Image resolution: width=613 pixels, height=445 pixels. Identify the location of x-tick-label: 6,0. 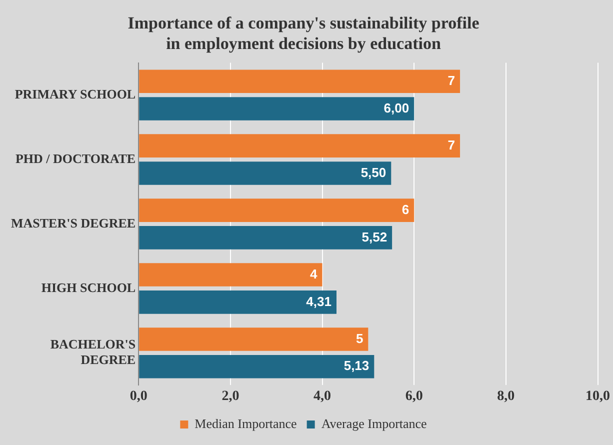
(414, 396).